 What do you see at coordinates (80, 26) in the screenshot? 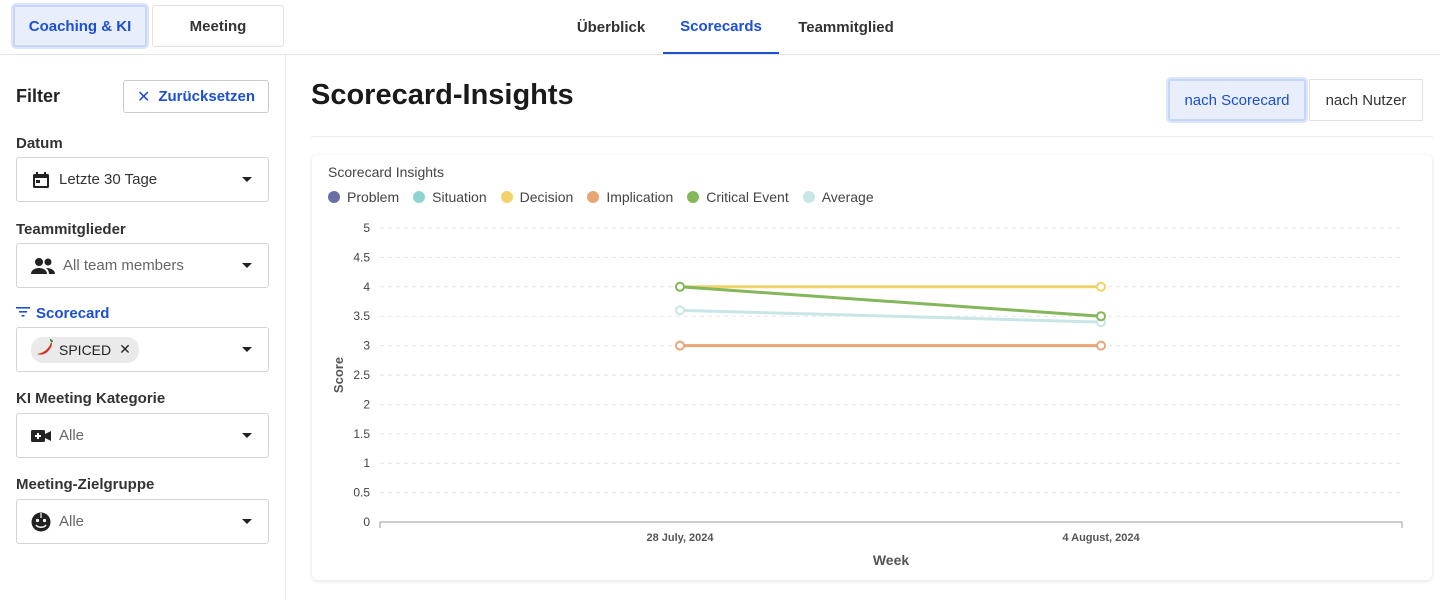
I see `mode-coaching-button: Coaching & KI` at bounding box center [80, 26].